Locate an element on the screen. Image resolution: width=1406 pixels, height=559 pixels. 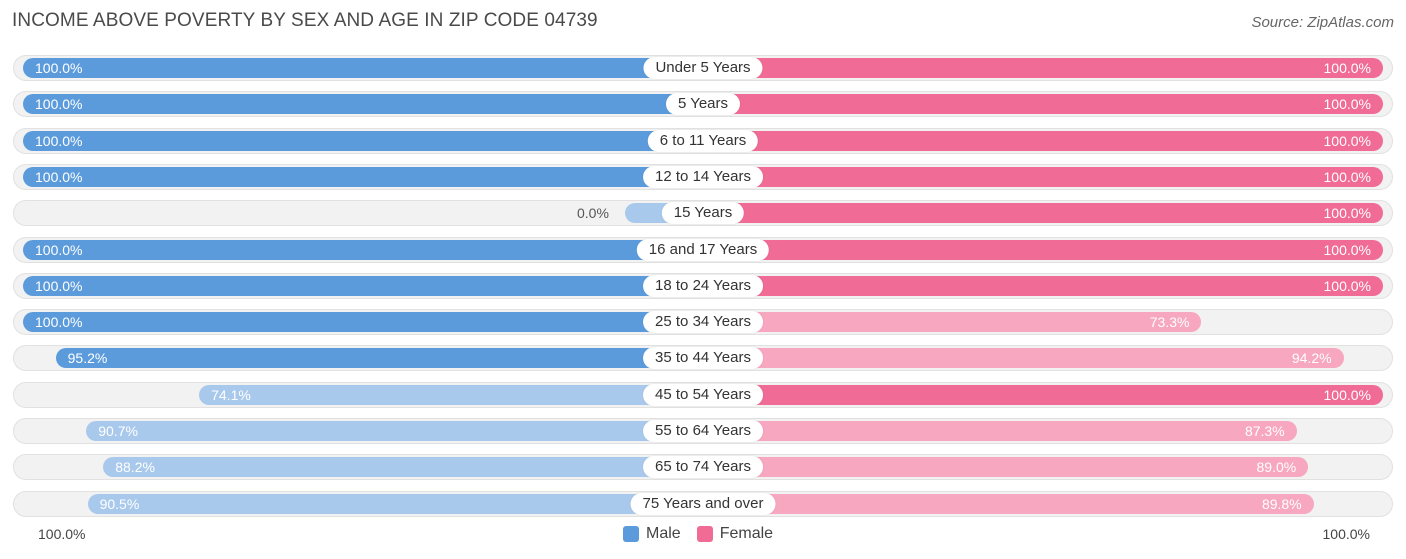
legend-label-female: Female is located at coordinates (746, 533).